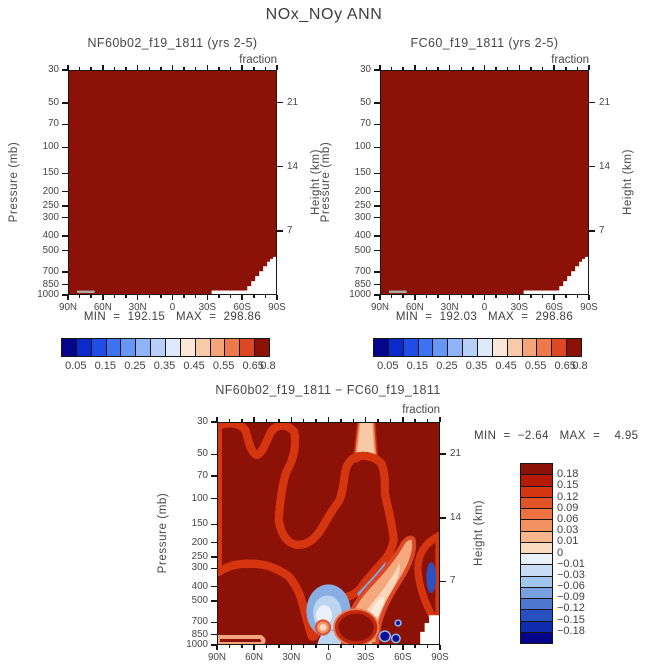  Describe the element at coordinates (540, 292) in the screenshot. I see `surface-white-strip` at that location.